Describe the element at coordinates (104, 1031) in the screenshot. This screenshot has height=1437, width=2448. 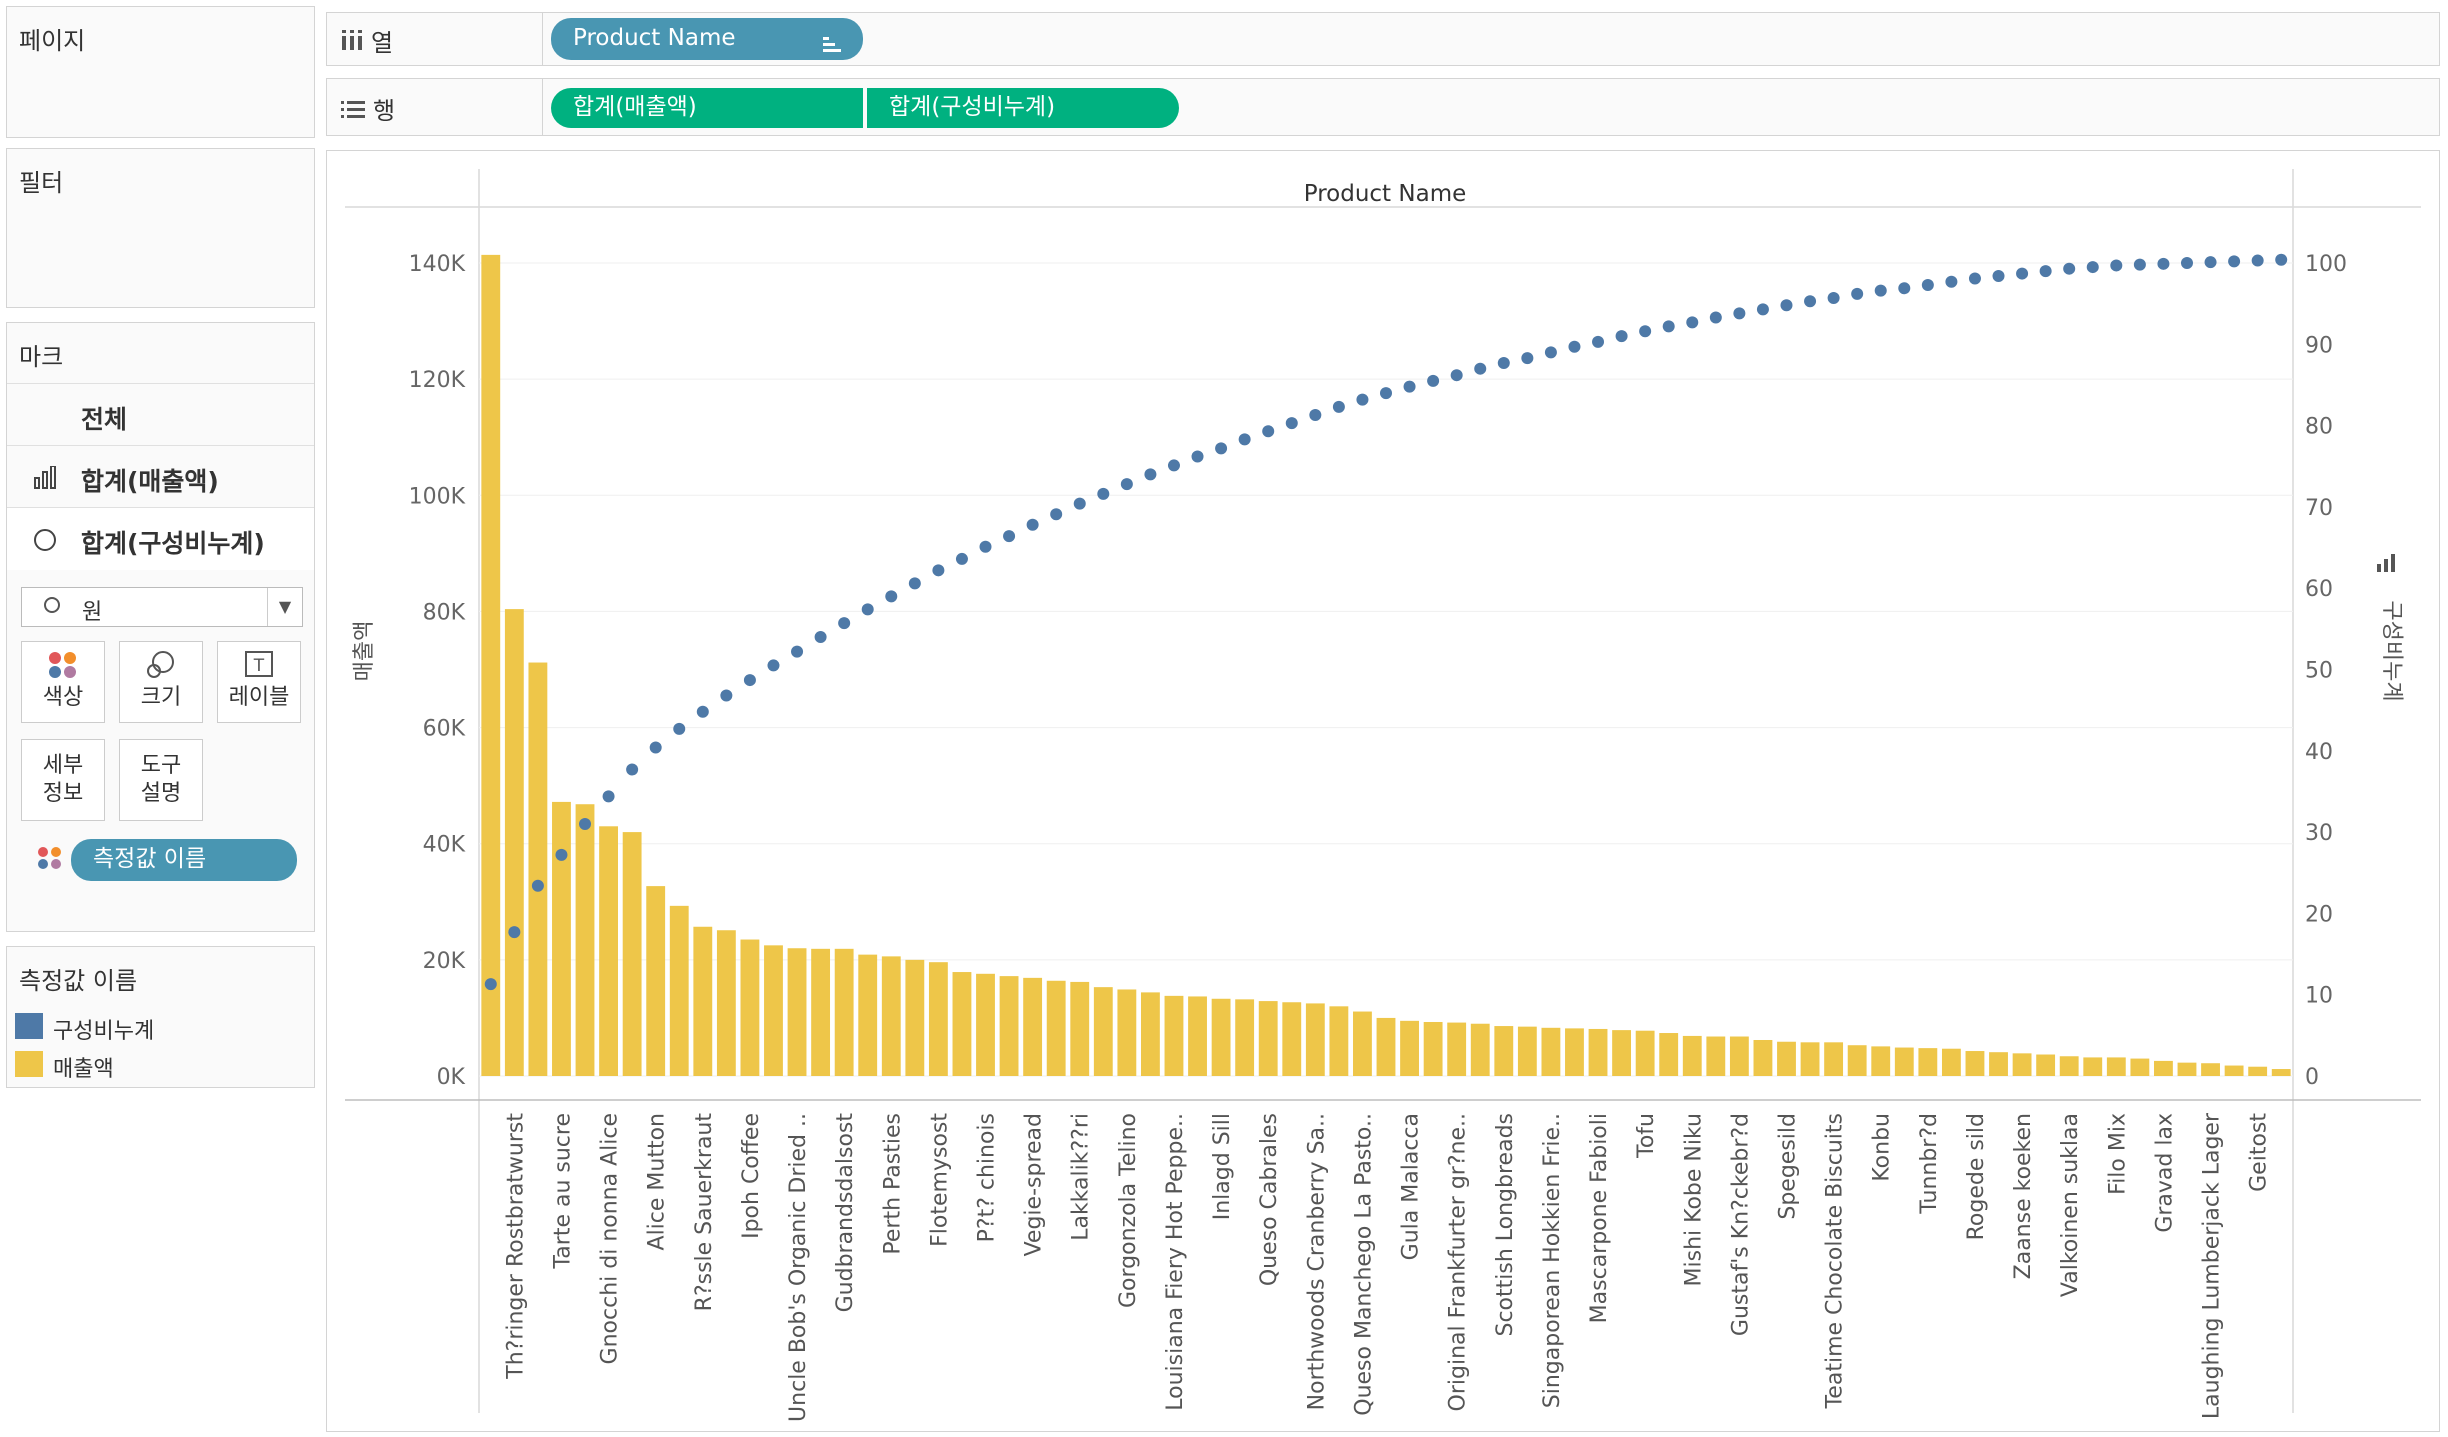
I see `legend-item-cumulative: 구성비누계` at that location.